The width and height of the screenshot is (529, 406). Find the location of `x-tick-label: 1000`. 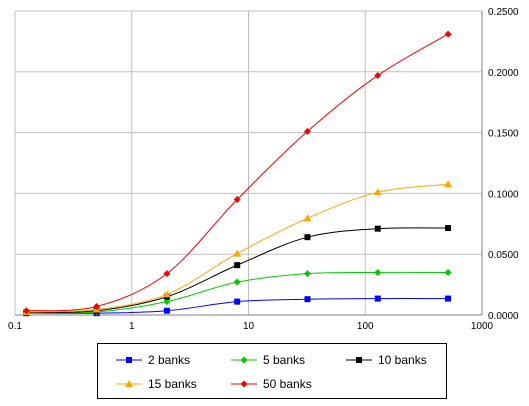

x-tick-label: 1000 is located at coordinates (482, 326).